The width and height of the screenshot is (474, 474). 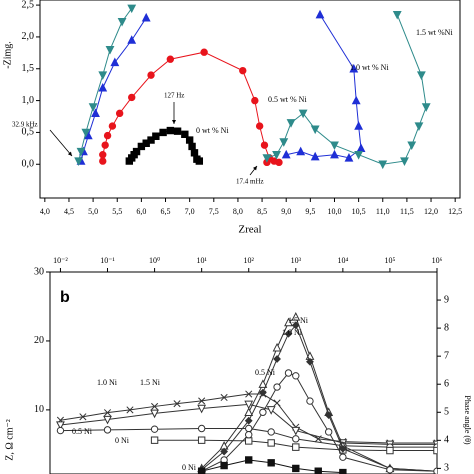 What do you see at coordinates (446, 412) in the screenshot?
I see `y2-tick-label: 5` at bounding box center [446, 412].